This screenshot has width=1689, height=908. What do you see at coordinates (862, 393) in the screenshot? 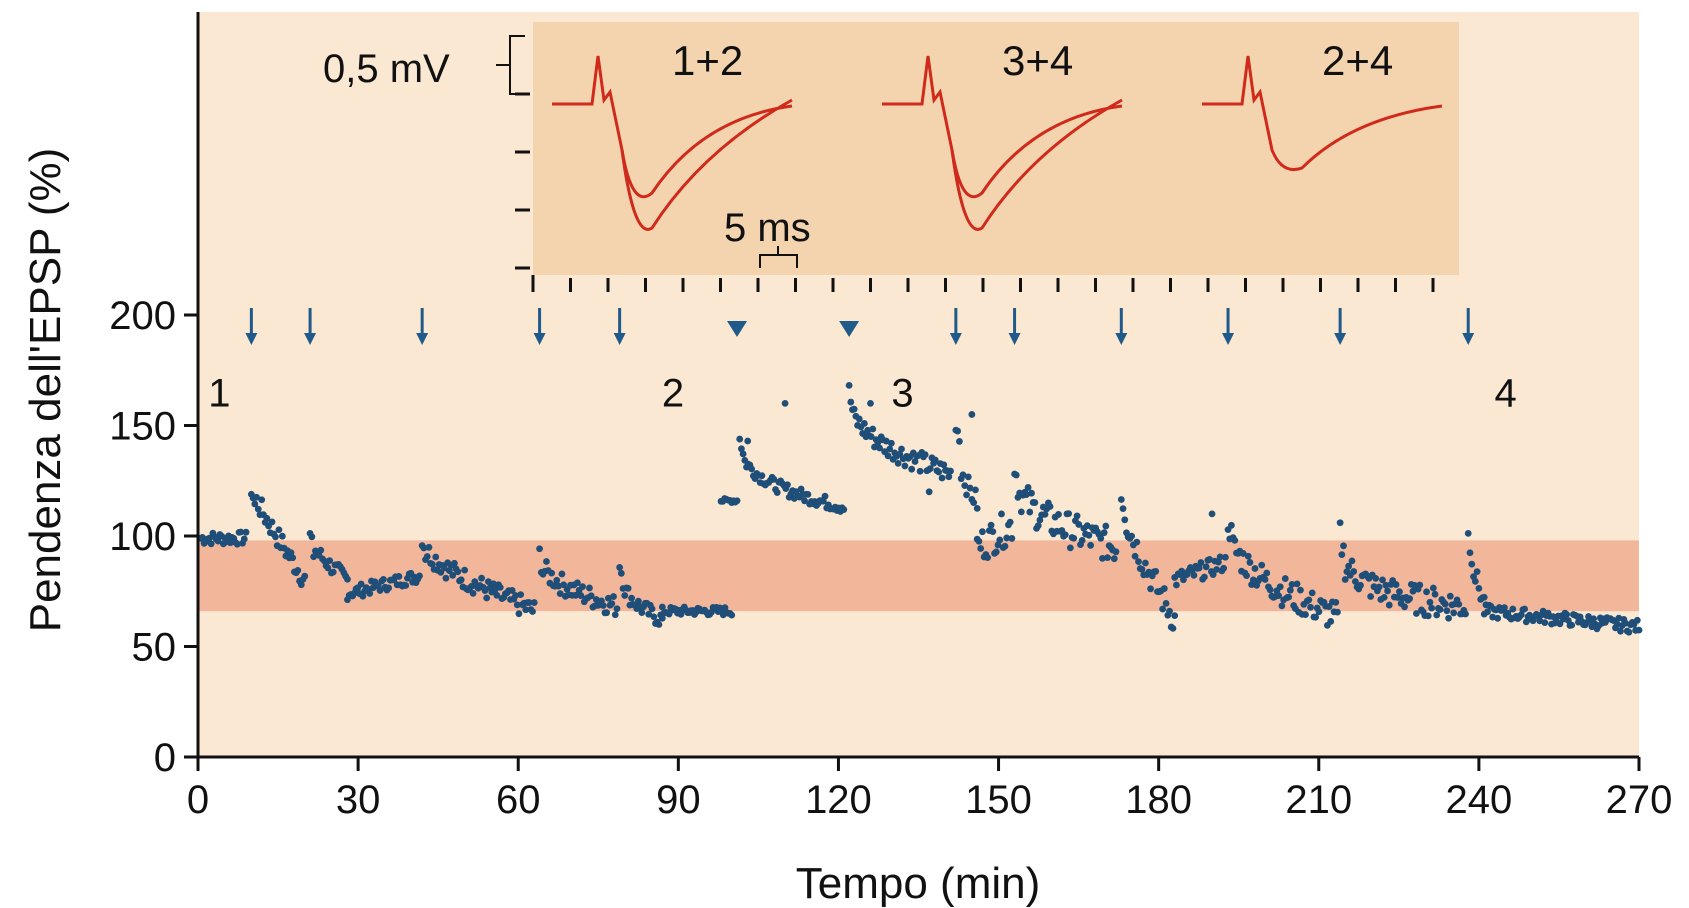
I see `phase-labels: 1 2 3 4` at bounding box center [862, 393].